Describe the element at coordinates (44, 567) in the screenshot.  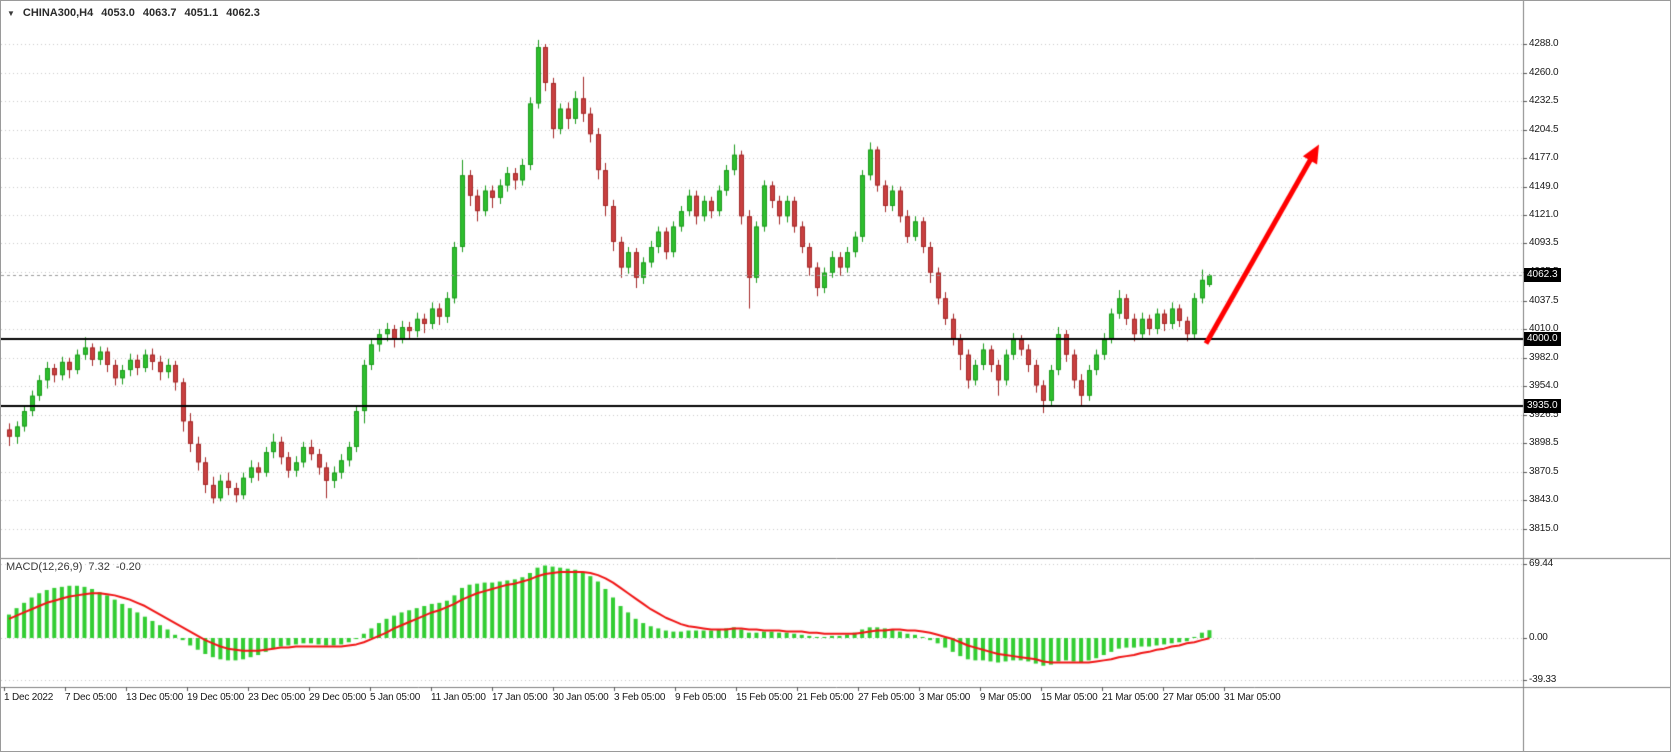
I see `macd-name: MACD(12,26,9)` at that location.